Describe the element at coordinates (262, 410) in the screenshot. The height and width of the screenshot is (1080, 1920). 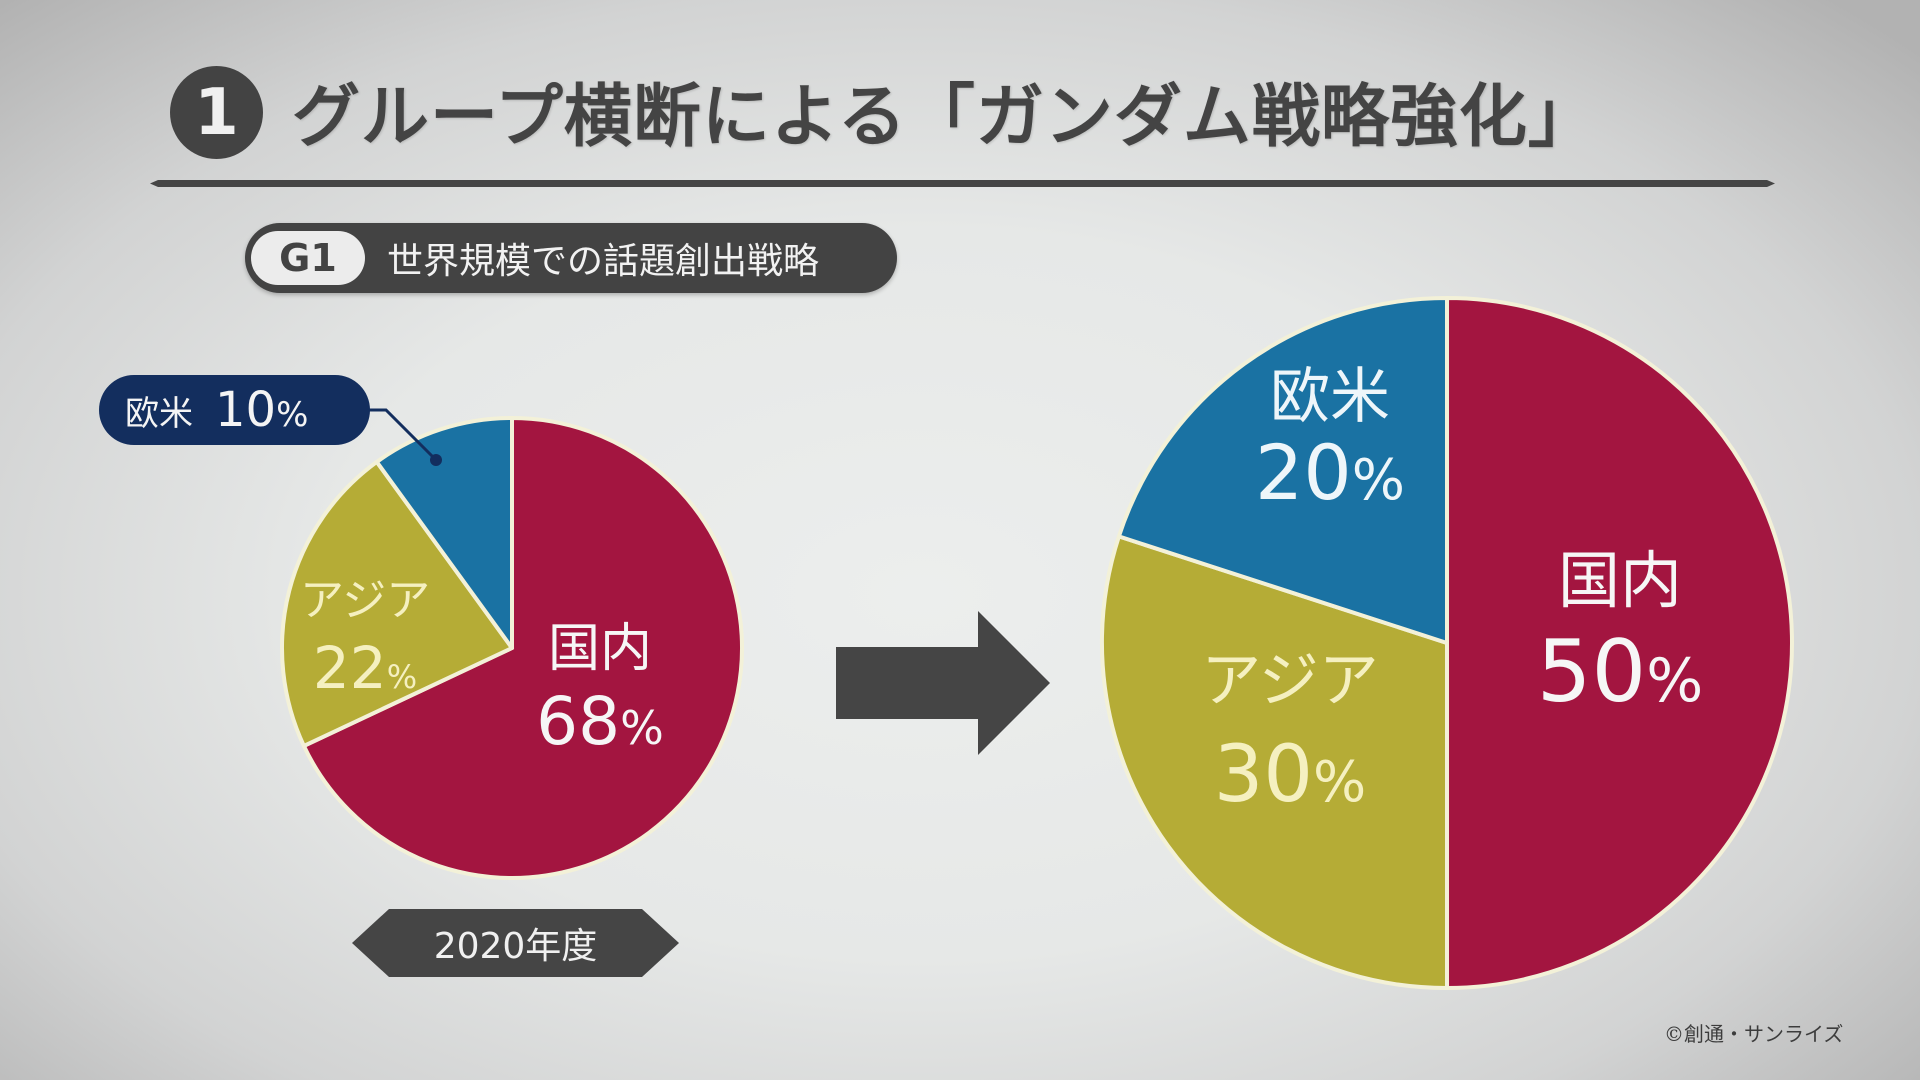
I see `callout-value: 10%` at that location.